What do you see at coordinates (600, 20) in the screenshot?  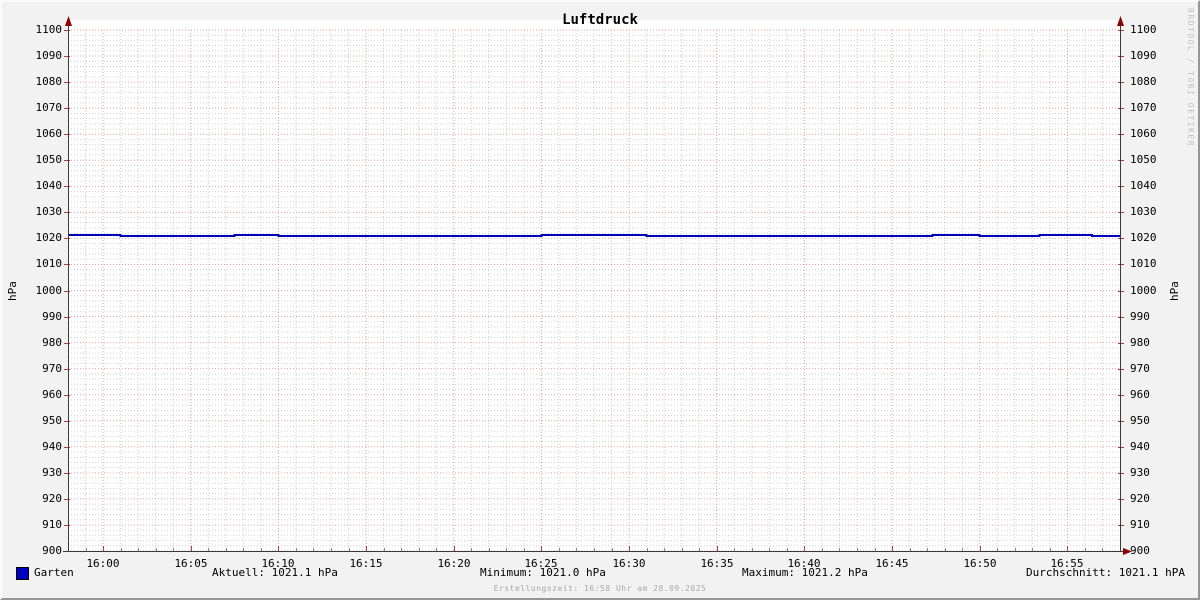 I see `chart-title: Luftdruck` at bounding box center [600, 20].